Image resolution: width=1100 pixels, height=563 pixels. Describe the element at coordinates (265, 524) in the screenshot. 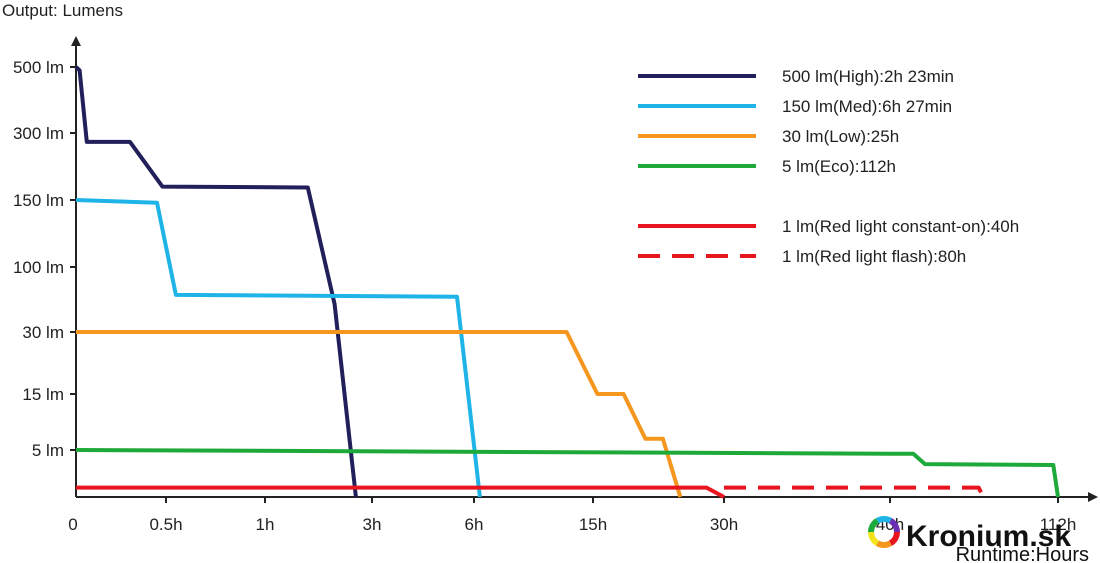

I see `x-tick-label: 1h` at that location.